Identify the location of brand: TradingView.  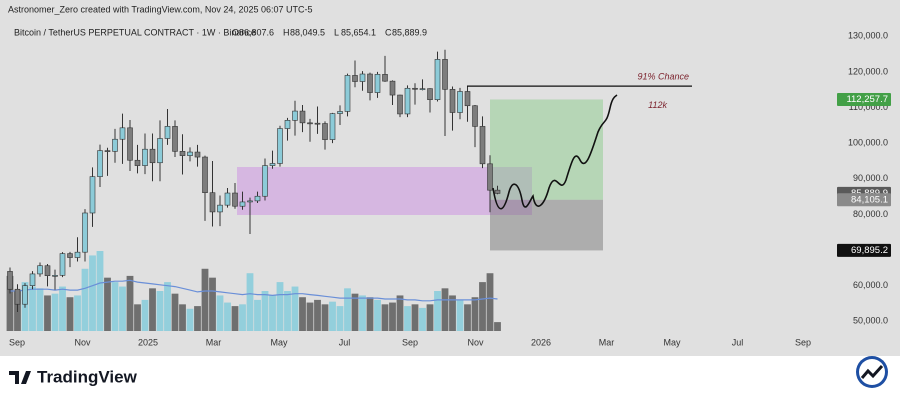
(87, 376).